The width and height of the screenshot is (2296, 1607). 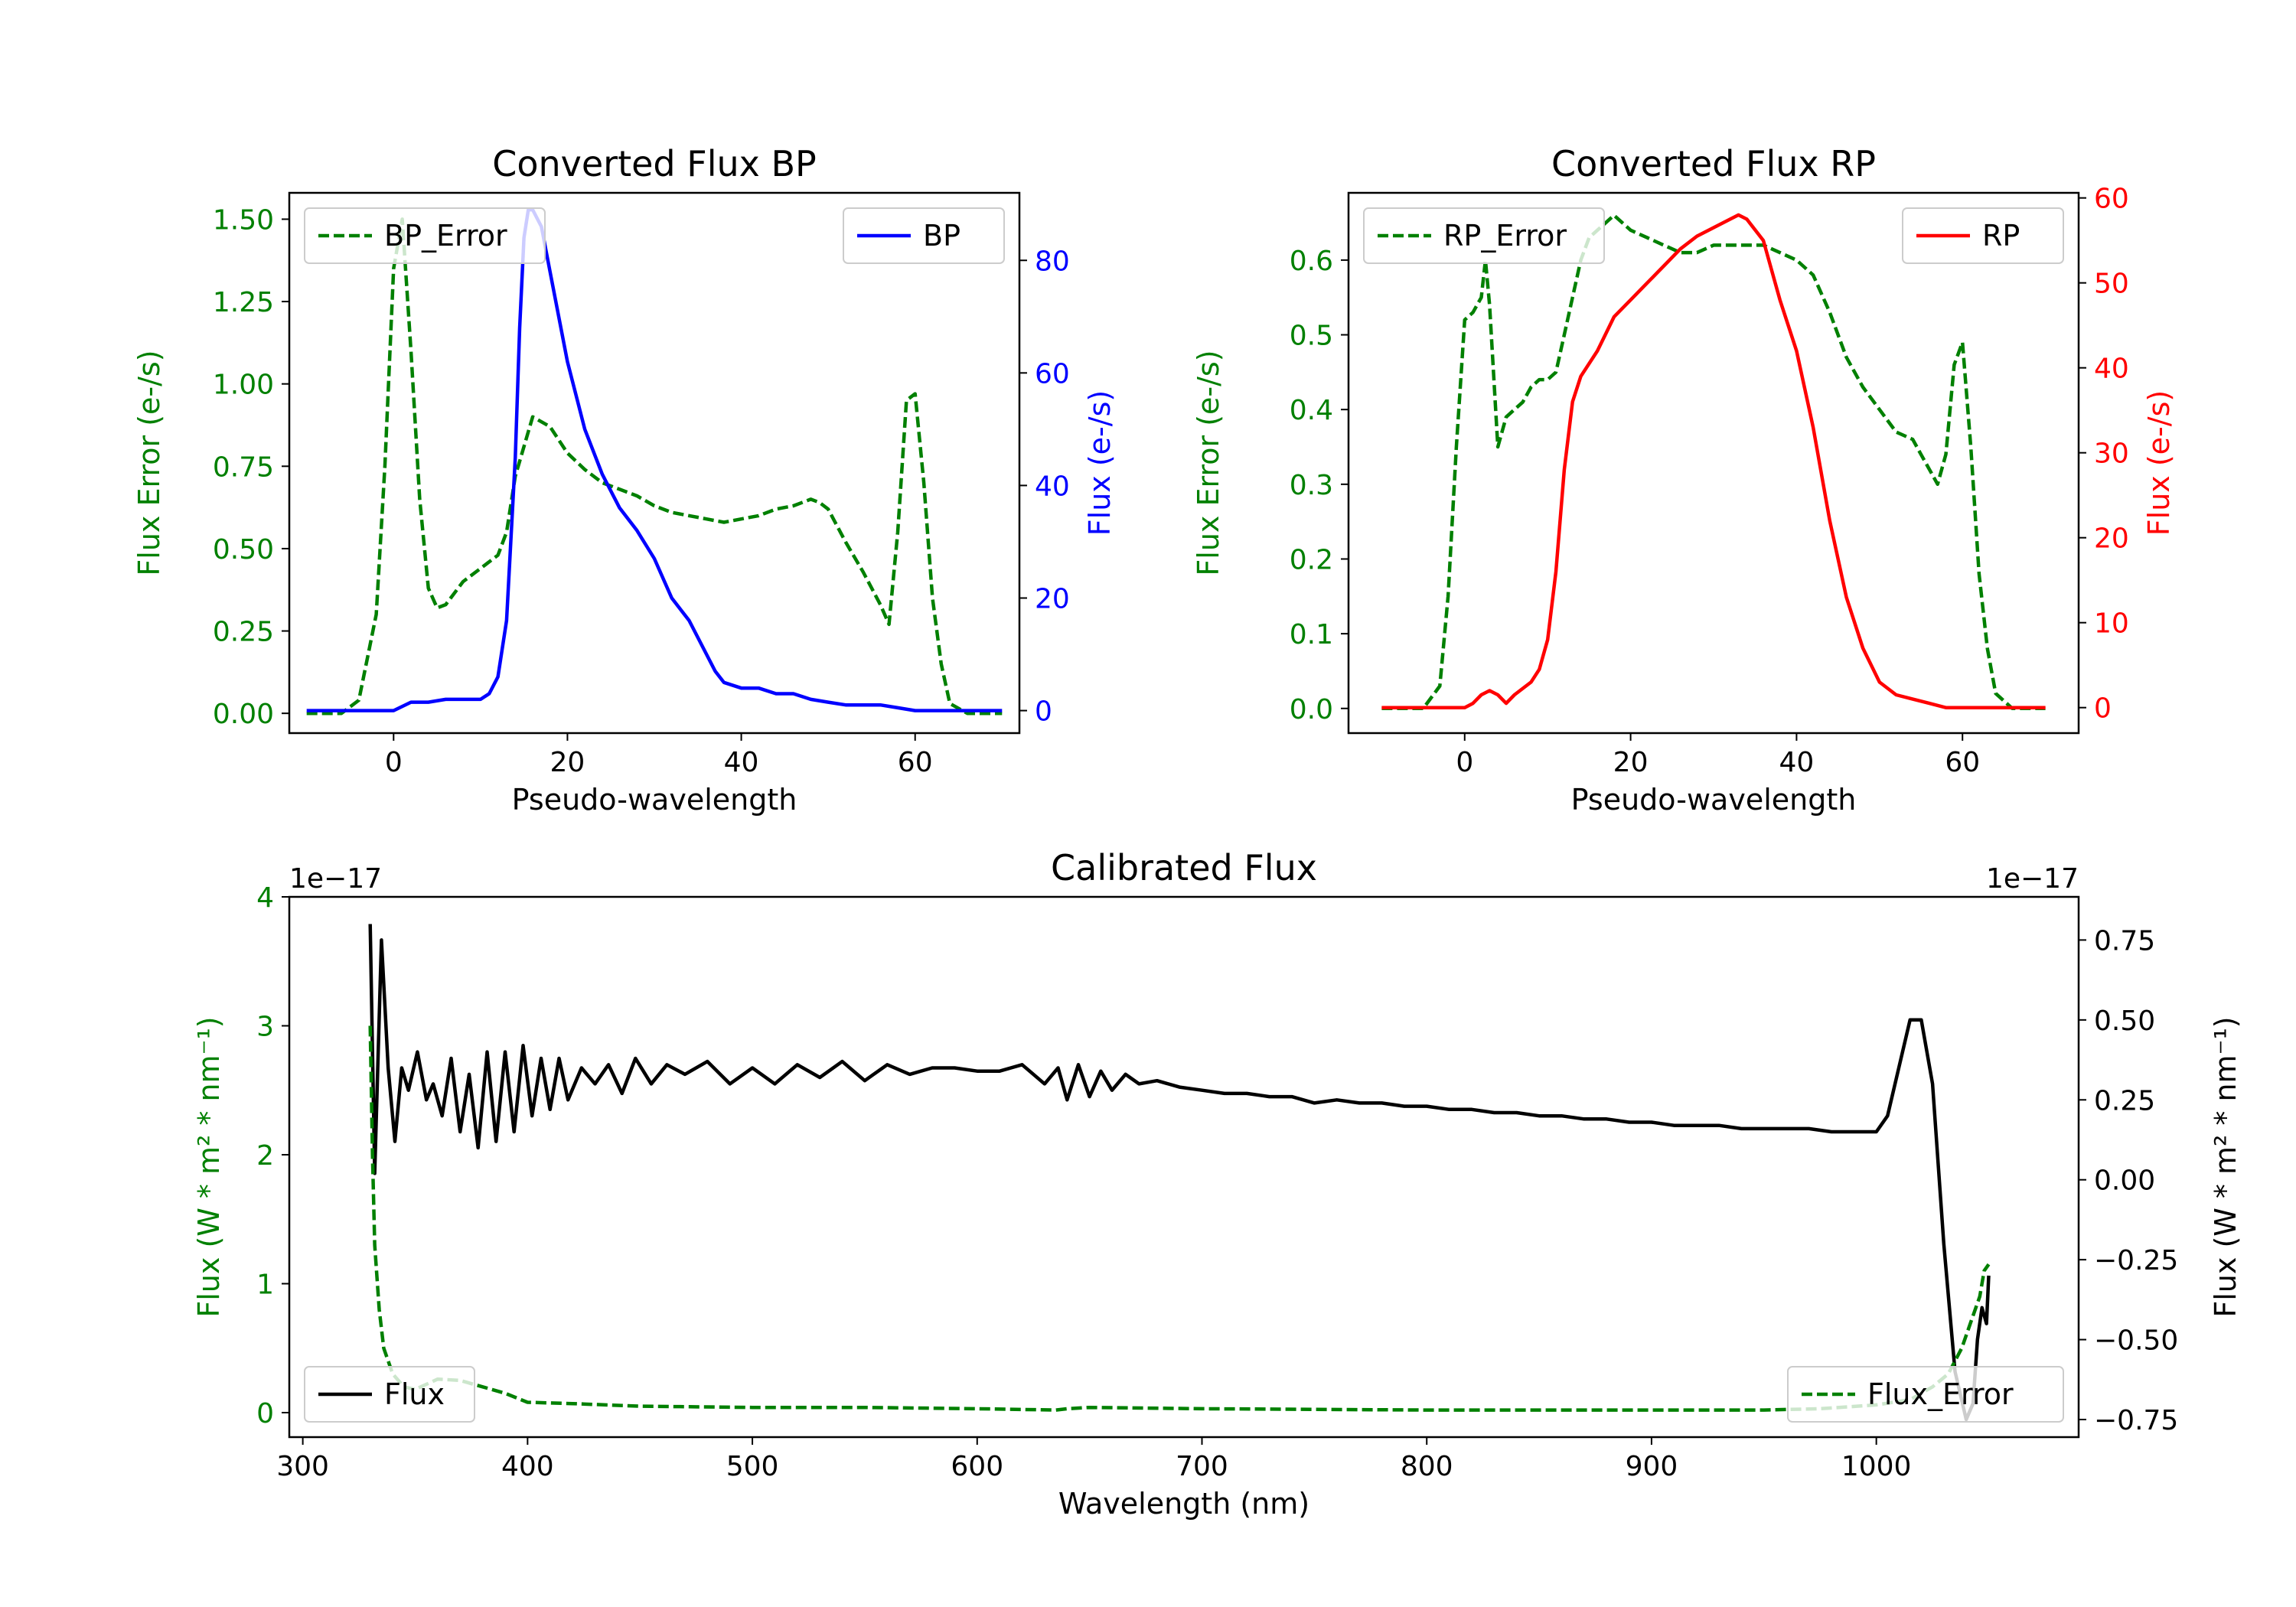 I want to click on y-left-tick-label: 0.4, so click(x=1311, y=410).